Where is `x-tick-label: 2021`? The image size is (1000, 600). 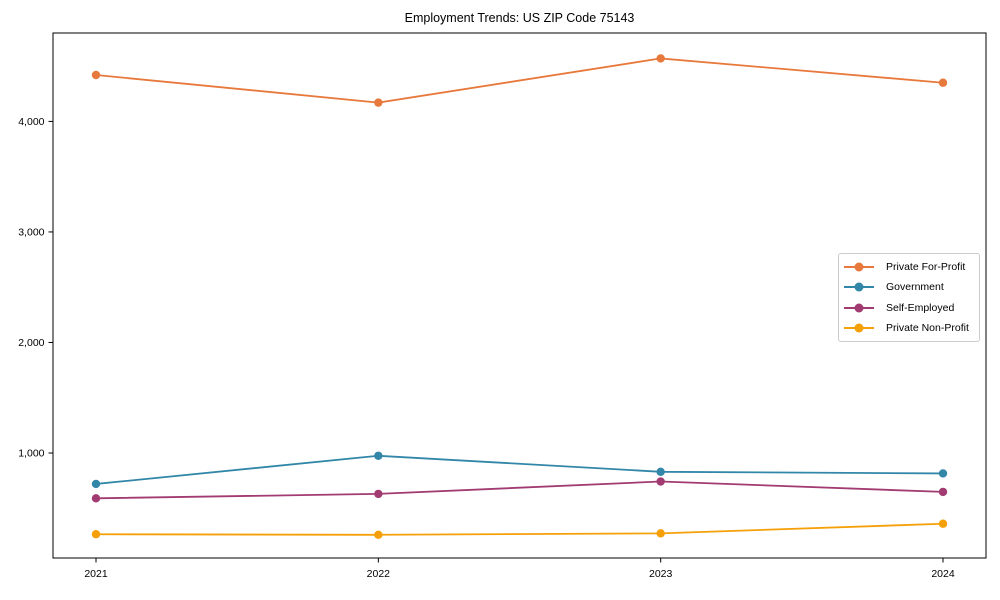 x-tick-label: 2021 is located at coordinates (96, 574).